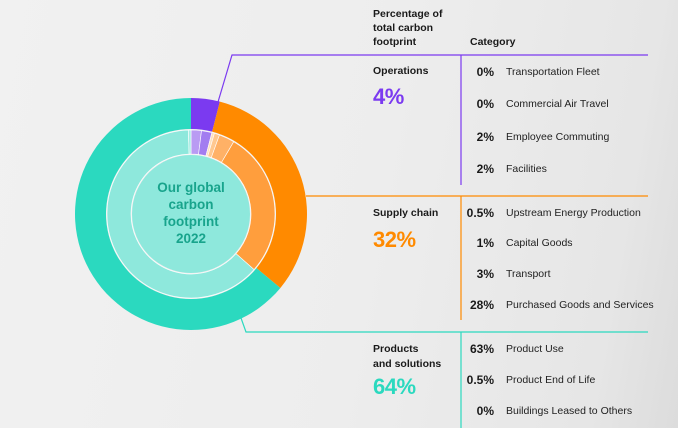 The width and height of the screenshot is (678, 428). What do you see at coordinates (444, 325) in the screenshot?
I see `connector-products` at bounding box center [444, 325].